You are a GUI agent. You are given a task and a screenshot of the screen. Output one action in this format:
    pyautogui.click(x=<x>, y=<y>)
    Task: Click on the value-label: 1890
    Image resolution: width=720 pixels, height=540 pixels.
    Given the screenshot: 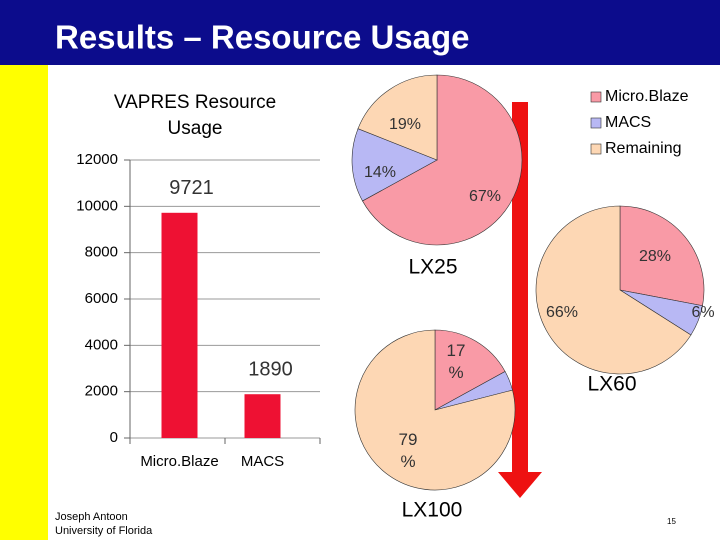 What is the action you would take?
    pyautogui.click(x=270, y=369)
    